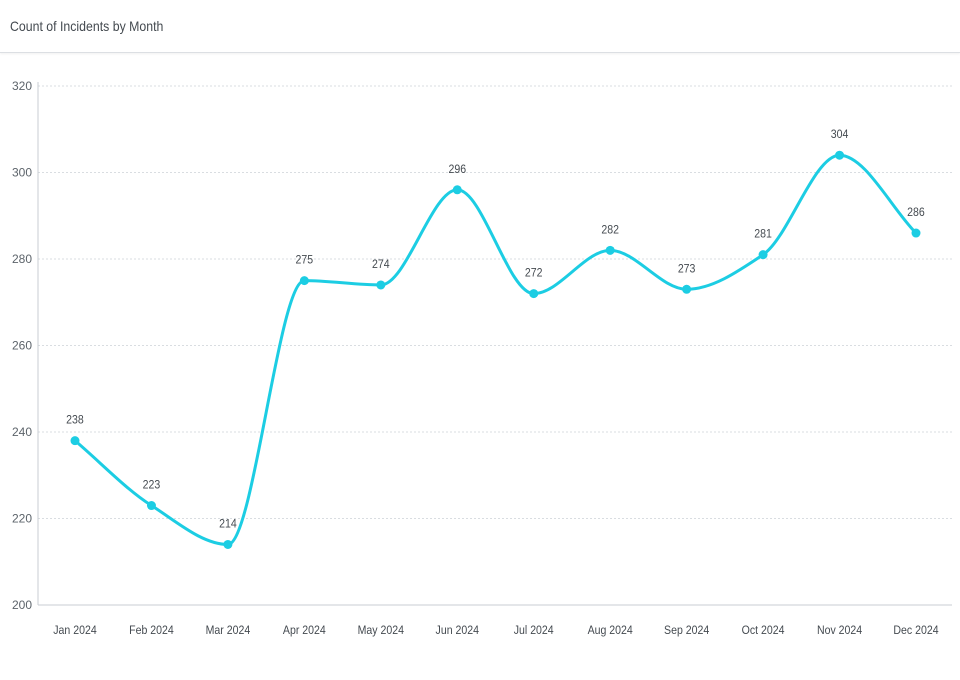 This screenshot has width=960, height=680. I want to click on x-tick-label: May 2024, so click(381, 630).